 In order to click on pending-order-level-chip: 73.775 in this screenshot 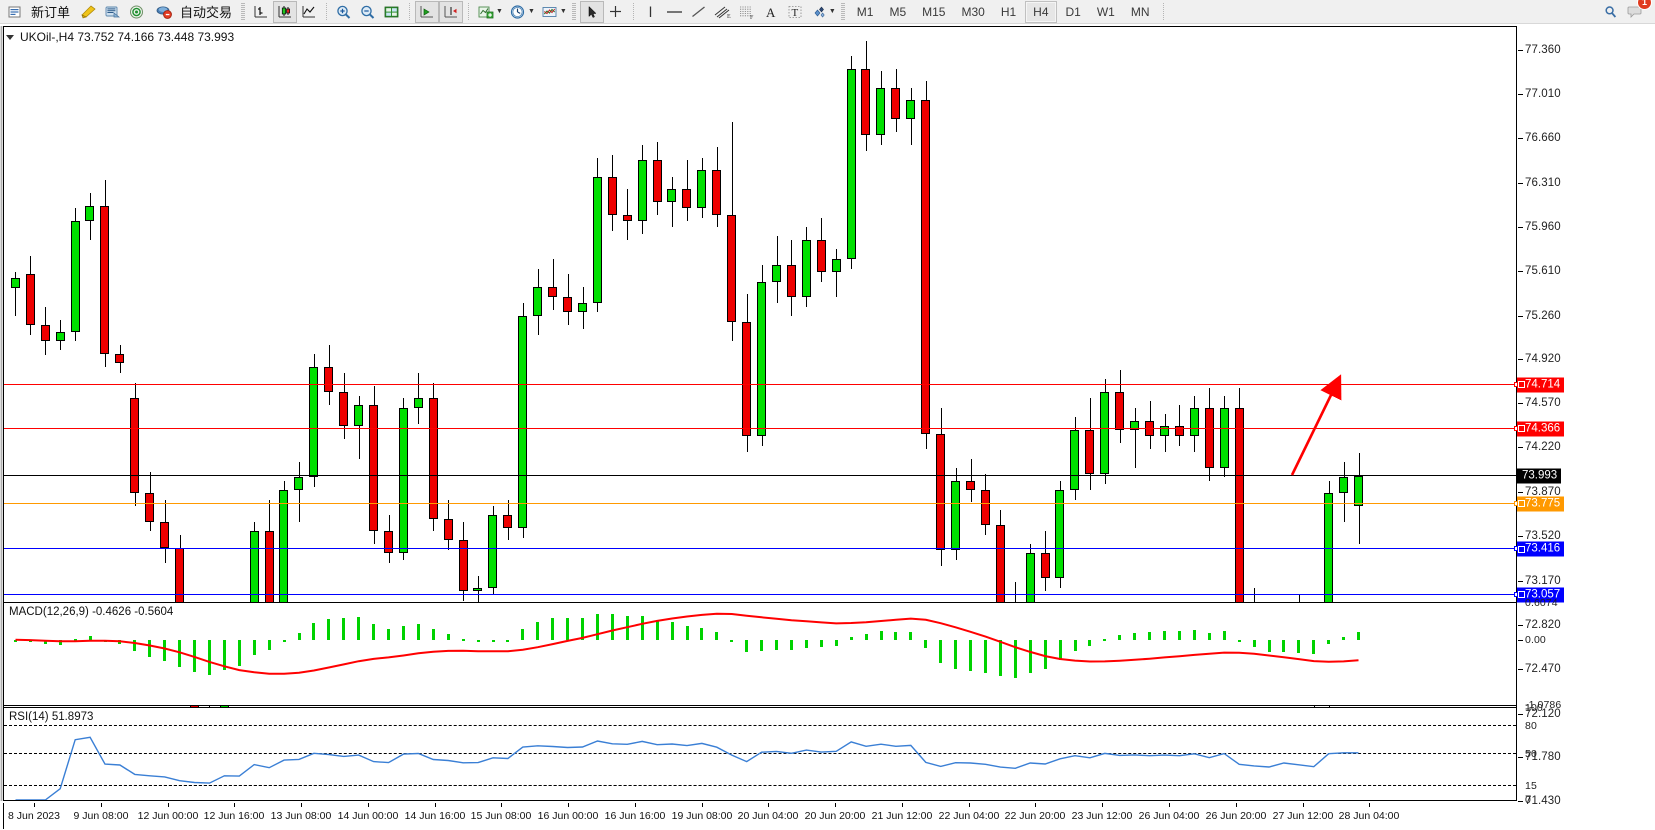, I will do `click(1541, 504)`.